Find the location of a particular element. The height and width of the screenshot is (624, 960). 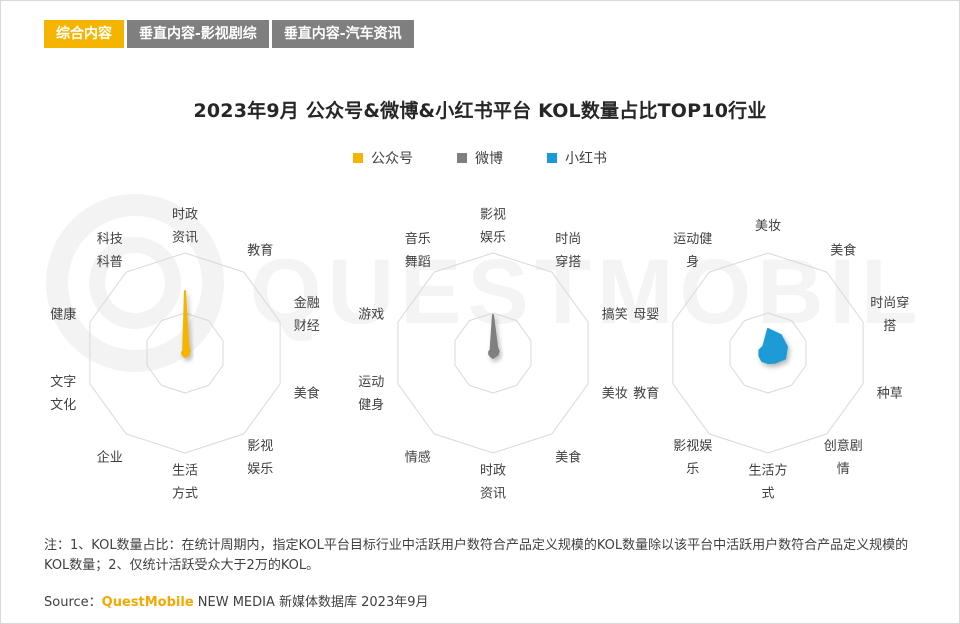

radar-1-axis-label-1: 时政资讯 is located at coordinates (185, 227).